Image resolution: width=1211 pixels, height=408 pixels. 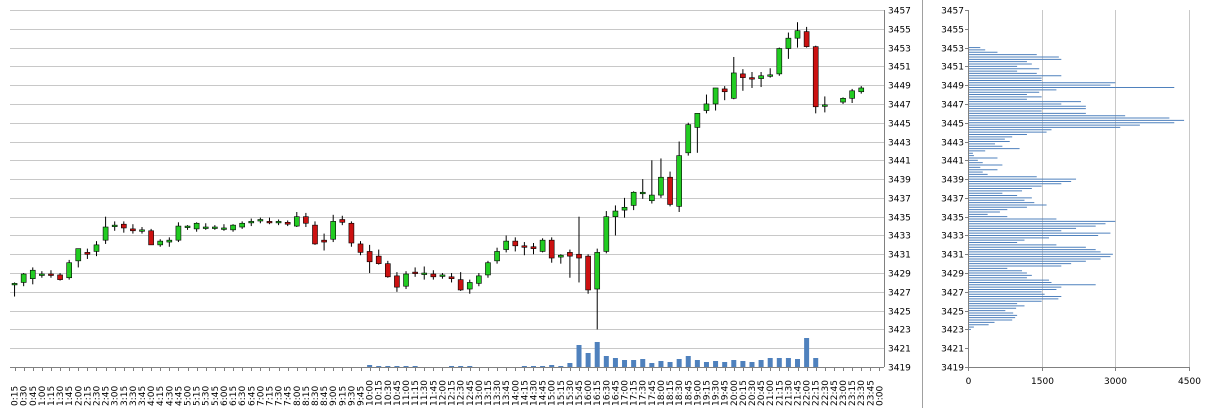 I want to click on x-tick-label: 11:30, so click(x=425, y=393).